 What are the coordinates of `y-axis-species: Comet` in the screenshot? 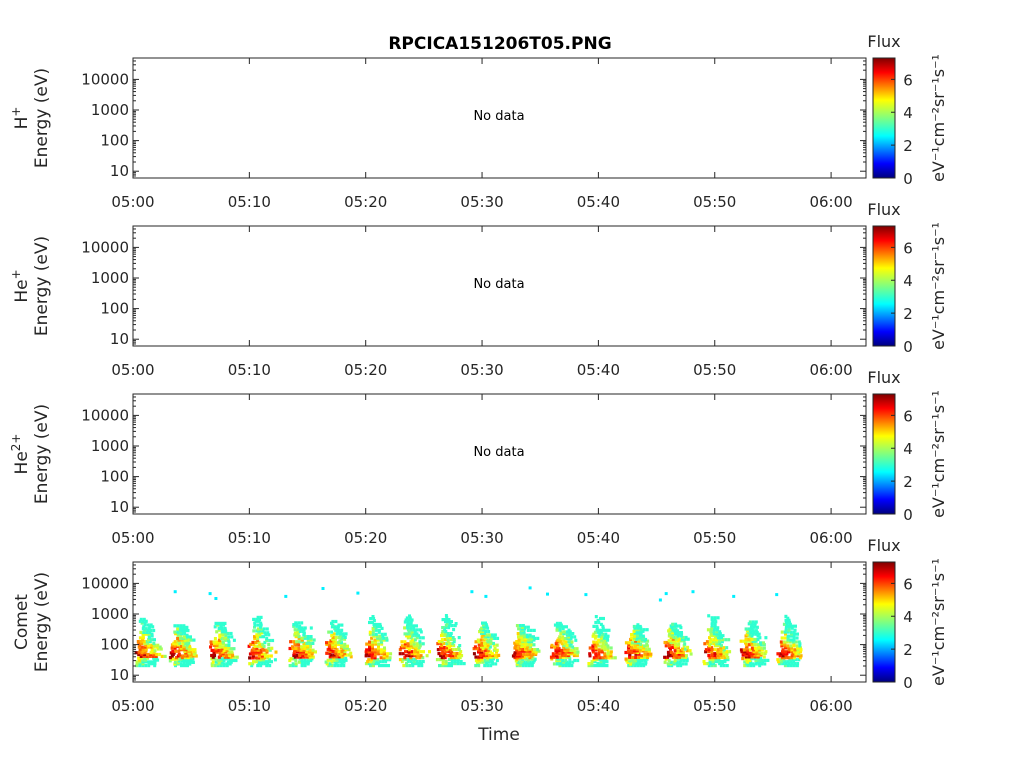 It's located at (22, 622).